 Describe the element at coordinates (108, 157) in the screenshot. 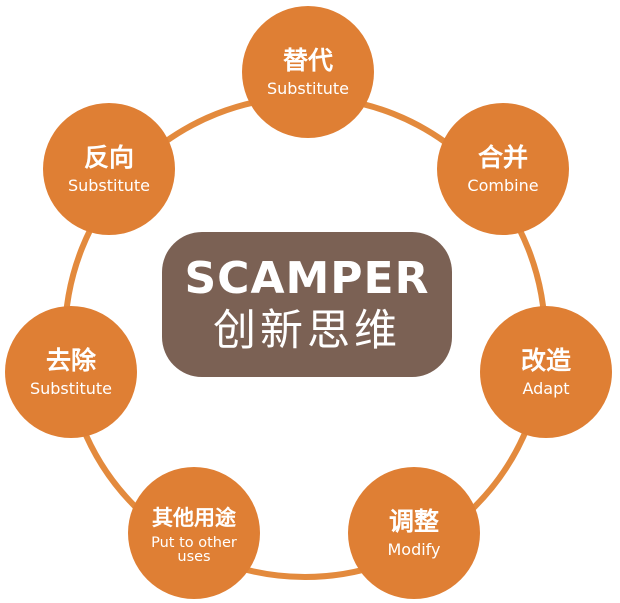

I see `node-zh-label: 反向` at that location.